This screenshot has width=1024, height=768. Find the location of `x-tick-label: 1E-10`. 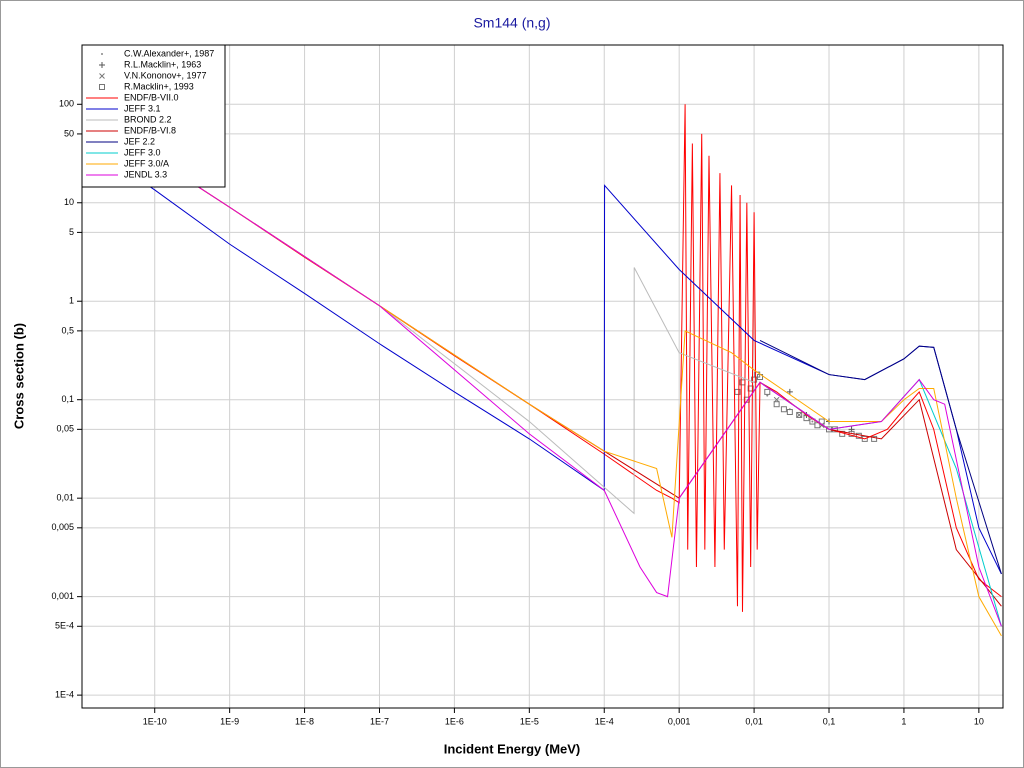

x-tick-label: 1E-10 is located at coordinates (155, 721).